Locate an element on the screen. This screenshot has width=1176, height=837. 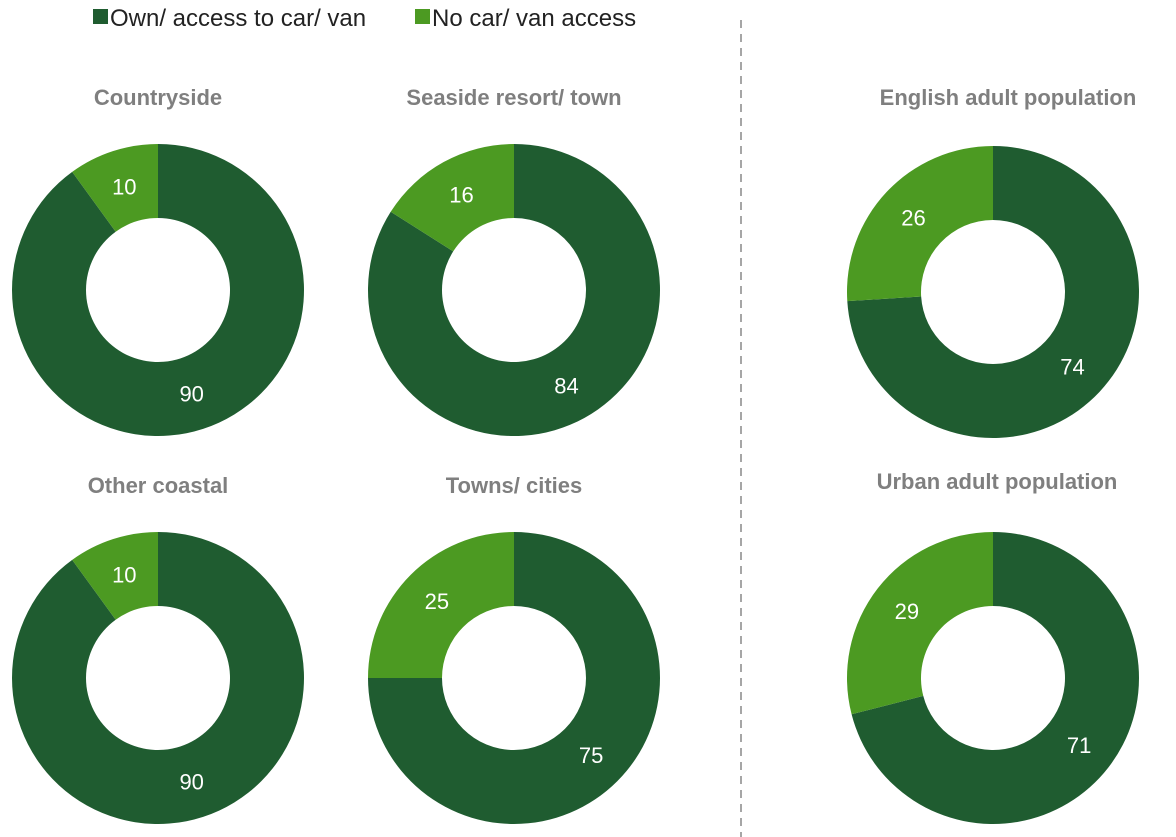
slice-no-access-english-adult is located at coordinates (920, 224).